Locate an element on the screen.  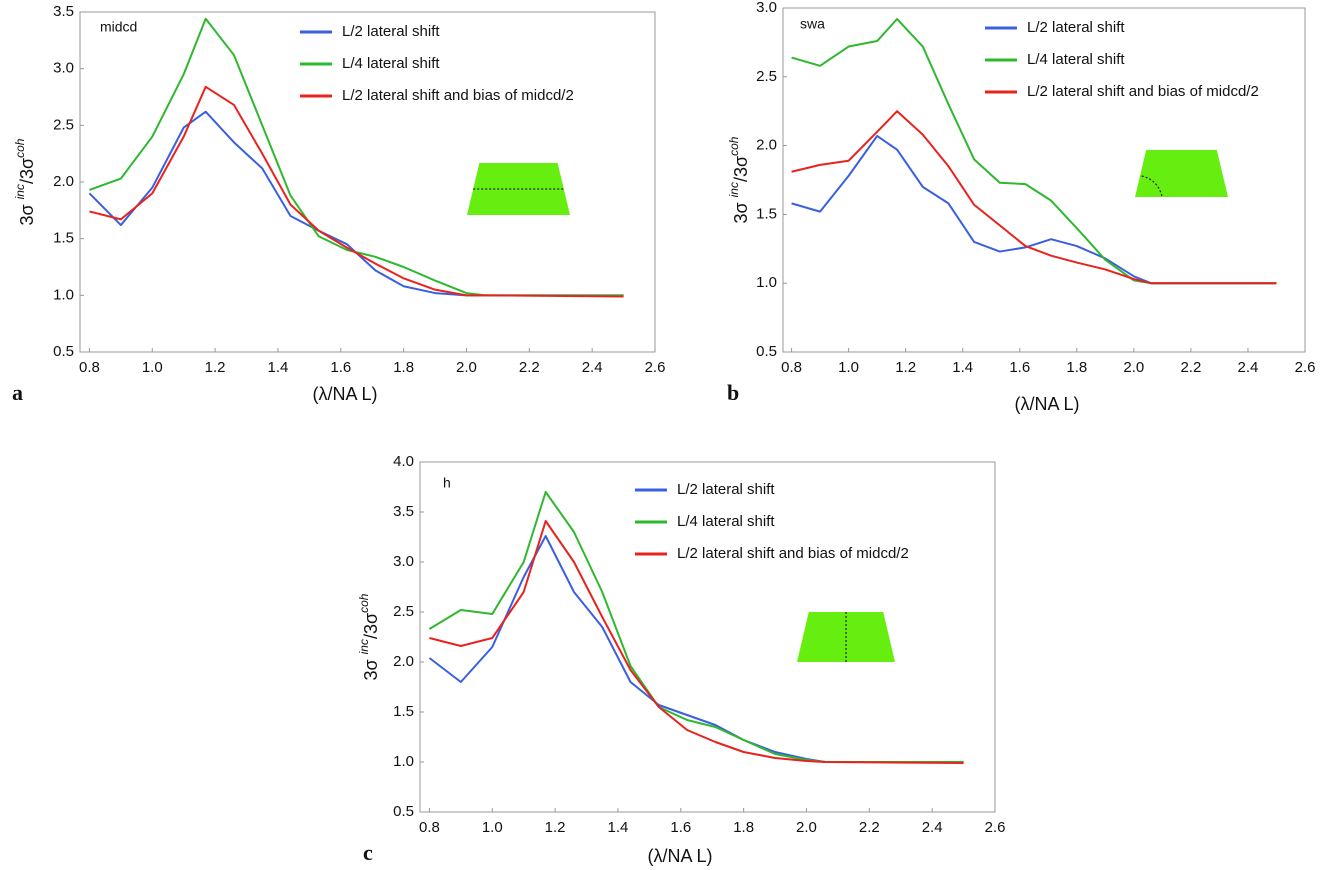
y-tick-label: 4.0 is located at coordinates (403, 461).